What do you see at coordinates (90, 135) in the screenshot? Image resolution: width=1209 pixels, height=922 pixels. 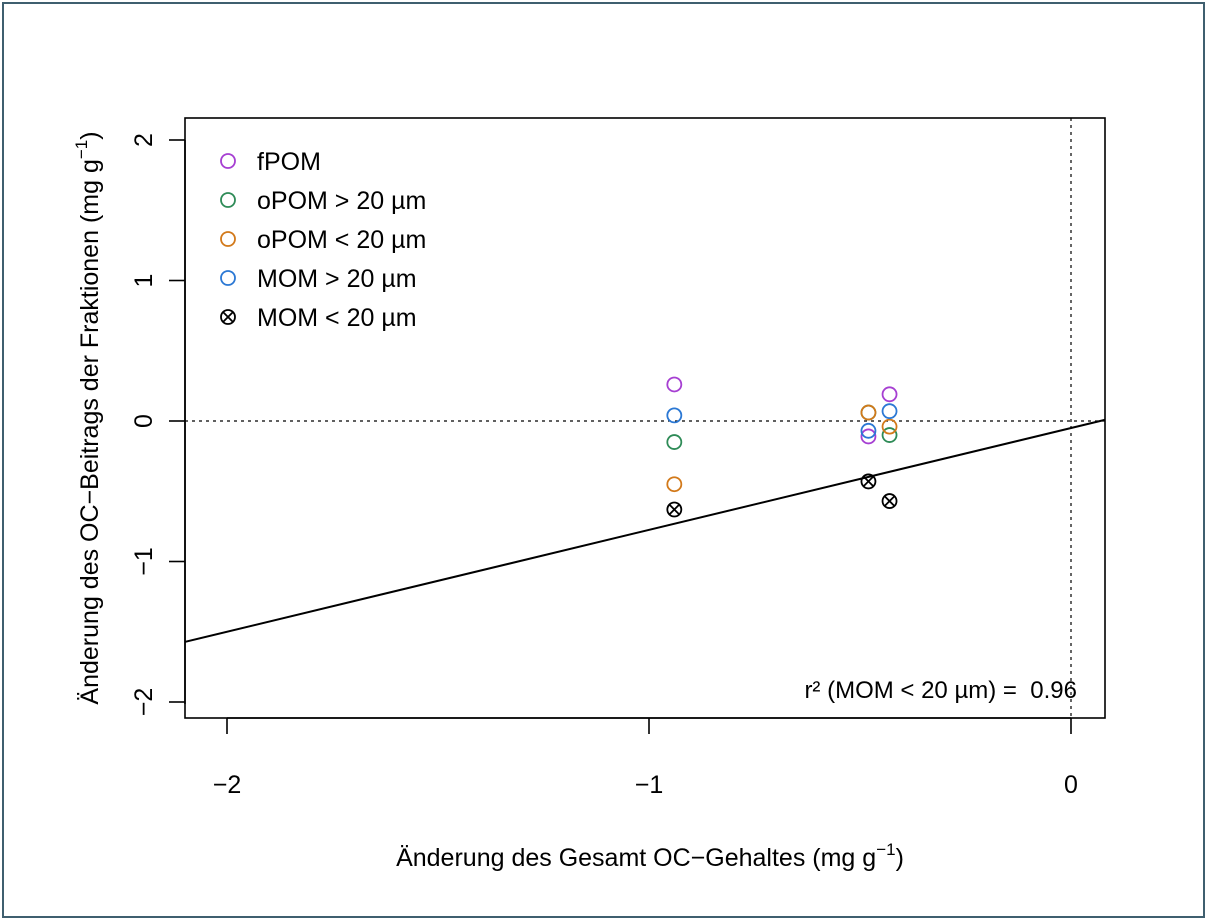 I see `y-axis-label-end: )` at bounding box center [90, 135].